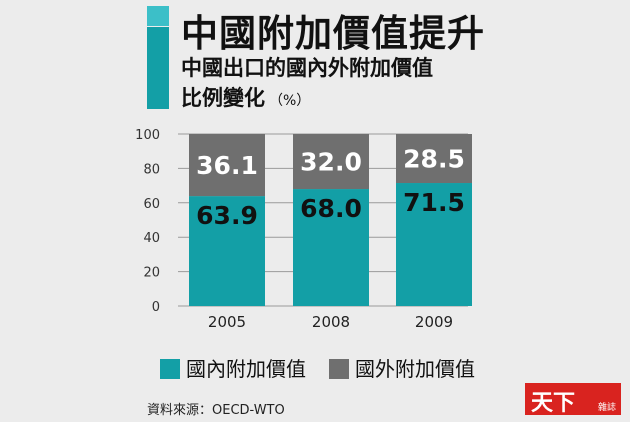  Describe the element at coordinates (434, 202) in the screenshot. I see `data-label-domestic: 71.5` at that location.